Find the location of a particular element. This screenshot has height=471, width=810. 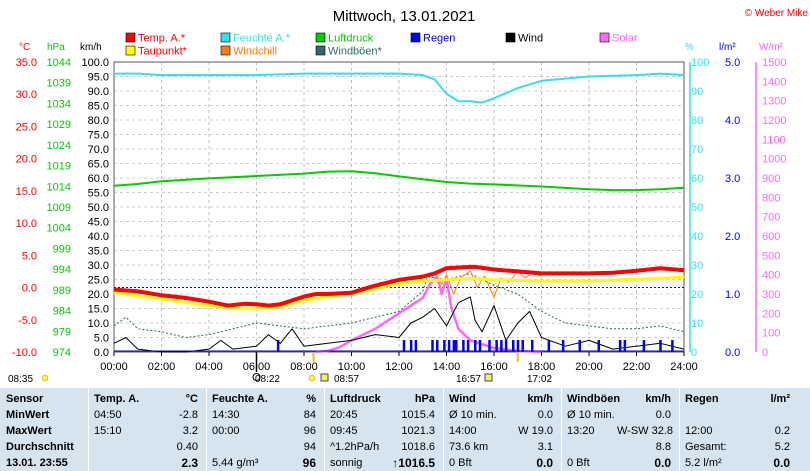

rain-tick-label: 4.0 is located at coordinates (732, 121).